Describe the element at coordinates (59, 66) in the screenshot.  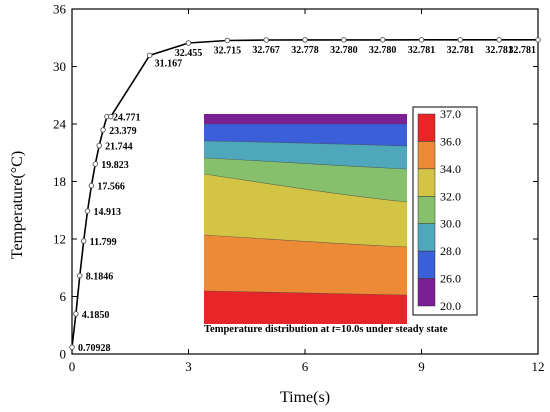
I see `y-tick-label: 30` at that location.